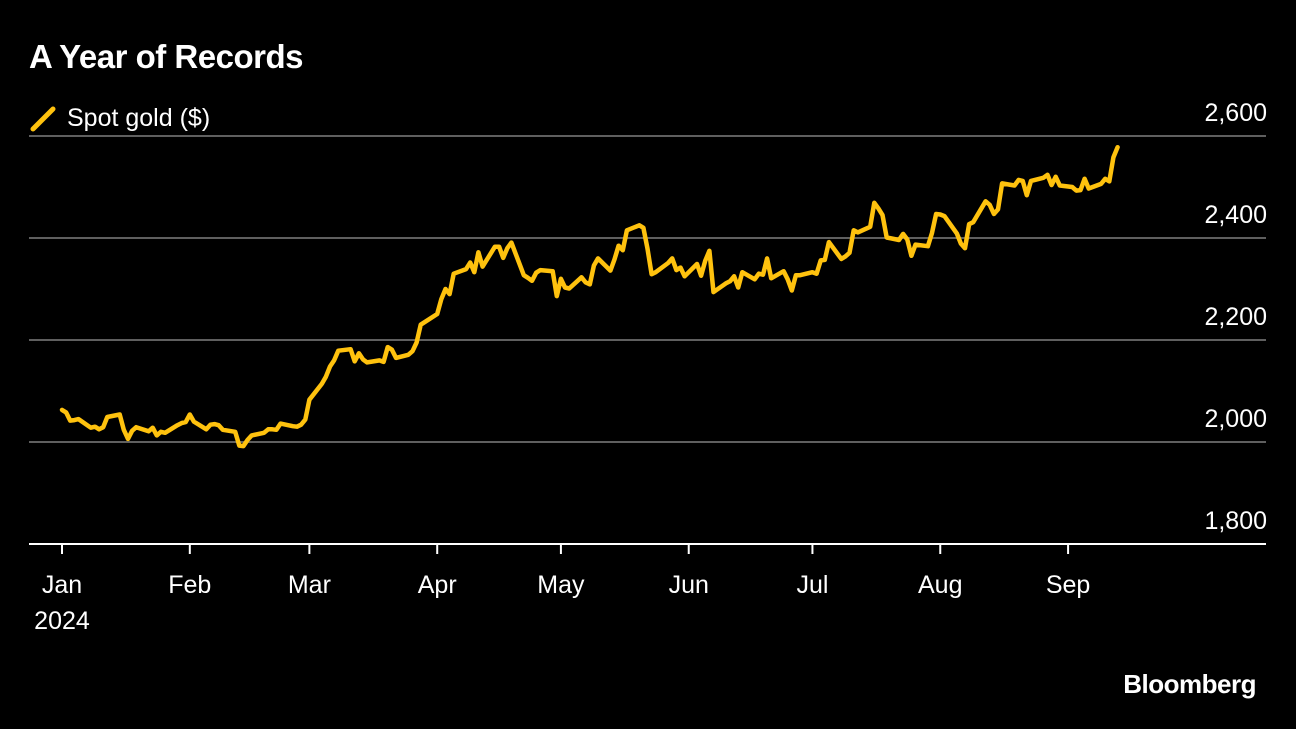 The image size is (1296, 729). Describe the element at coordinates (1235, 521) in the screenshot. I see `y-tick-label: 1,800` at that location.